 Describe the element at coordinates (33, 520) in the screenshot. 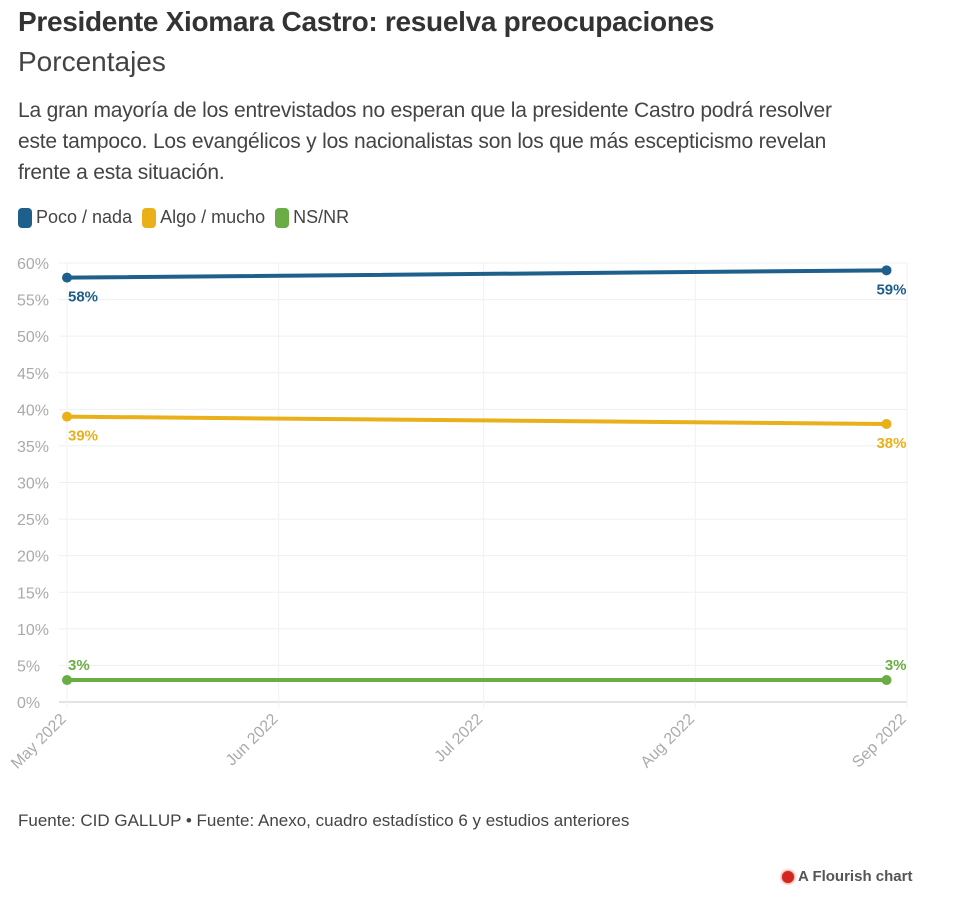

I see `y-tick-label: 25%` at that location.